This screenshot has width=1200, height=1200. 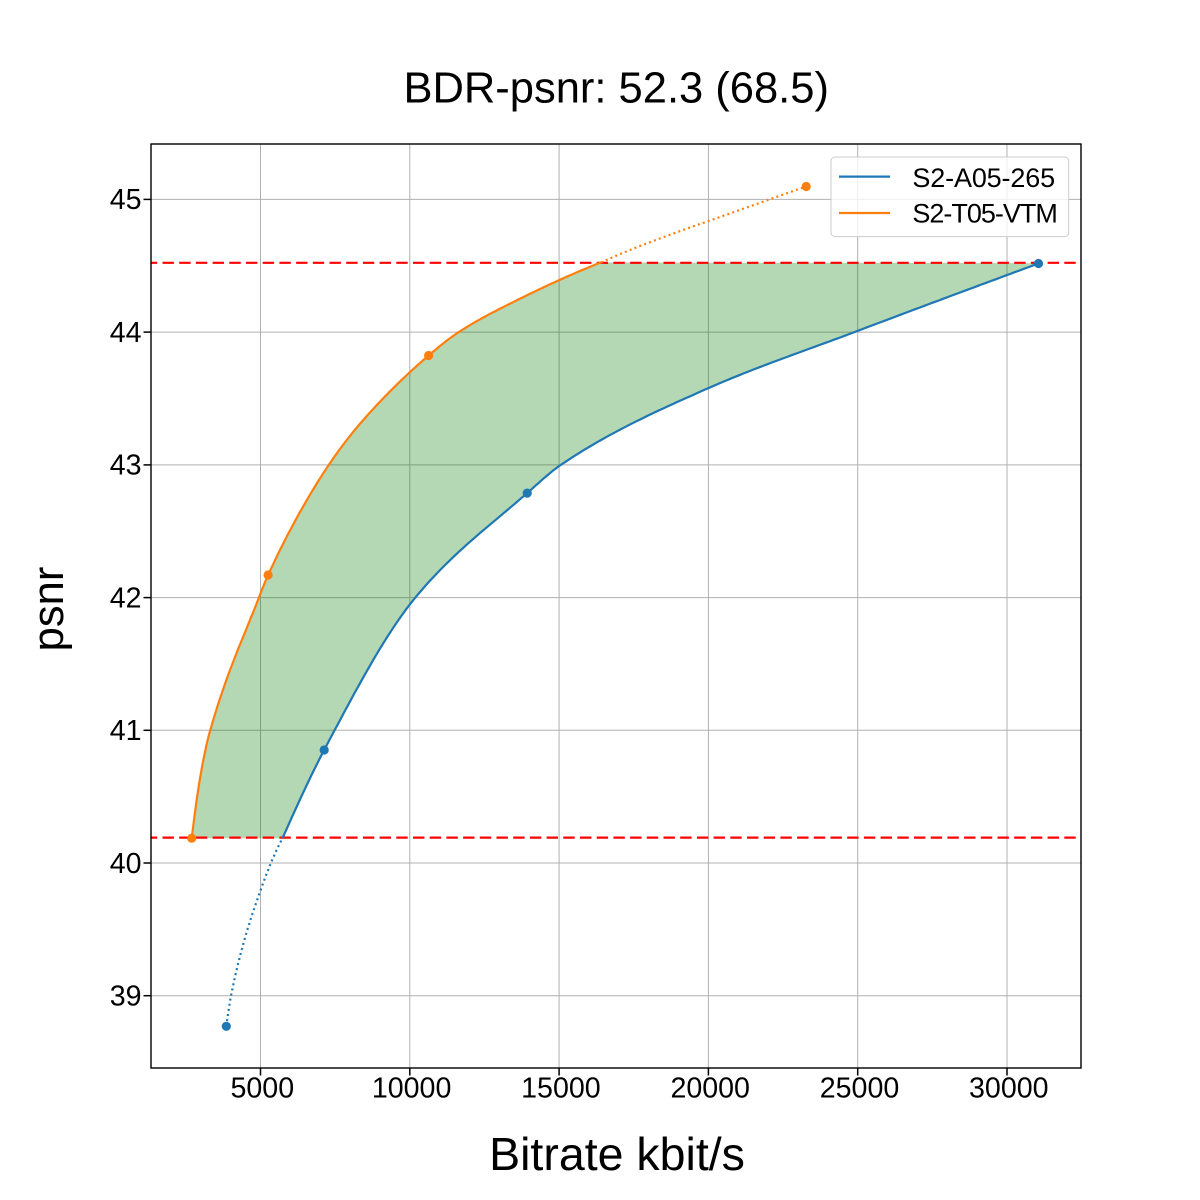 I want to click on svg-text: 39, so click(x=126, y=997).